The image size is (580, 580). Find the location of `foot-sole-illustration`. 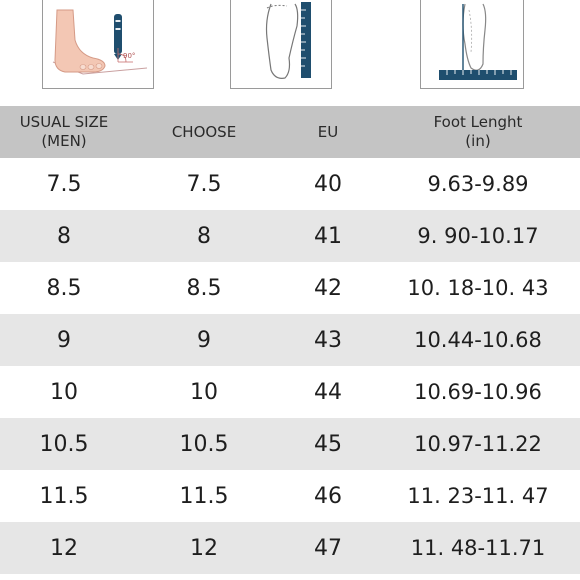

foot-sole-illustration is located at coordinates (472, 44).